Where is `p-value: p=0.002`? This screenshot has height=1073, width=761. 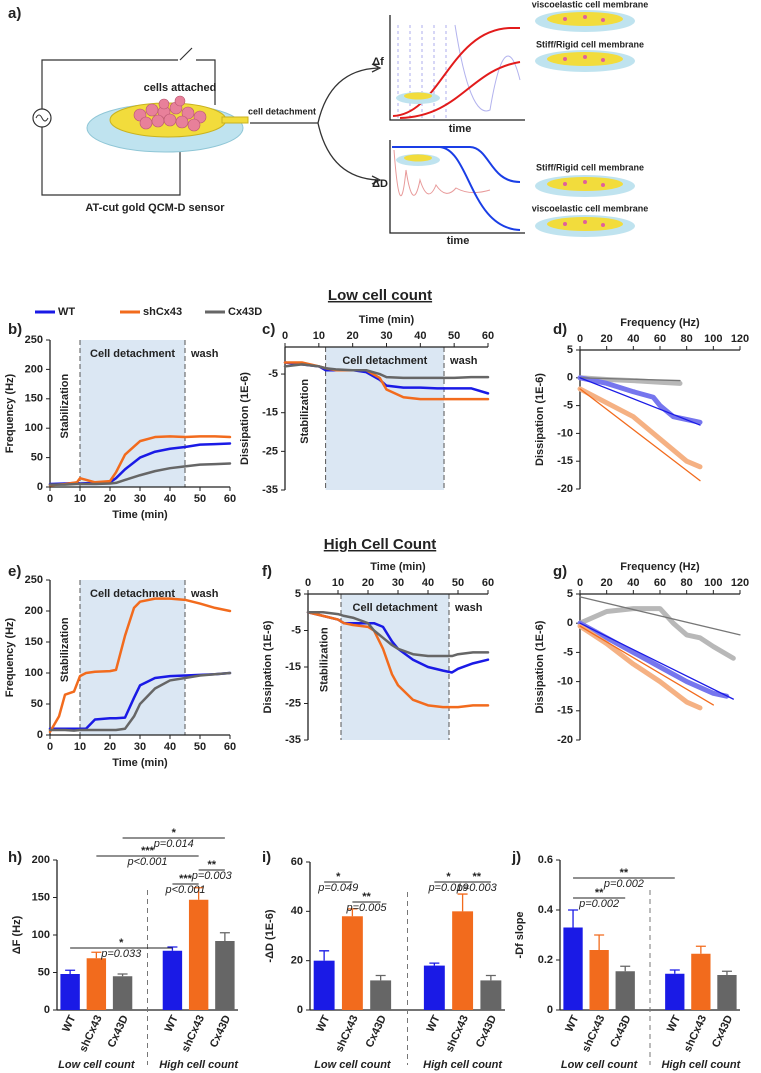 p-value: p=0.002 is located at coordinates (623, 884).